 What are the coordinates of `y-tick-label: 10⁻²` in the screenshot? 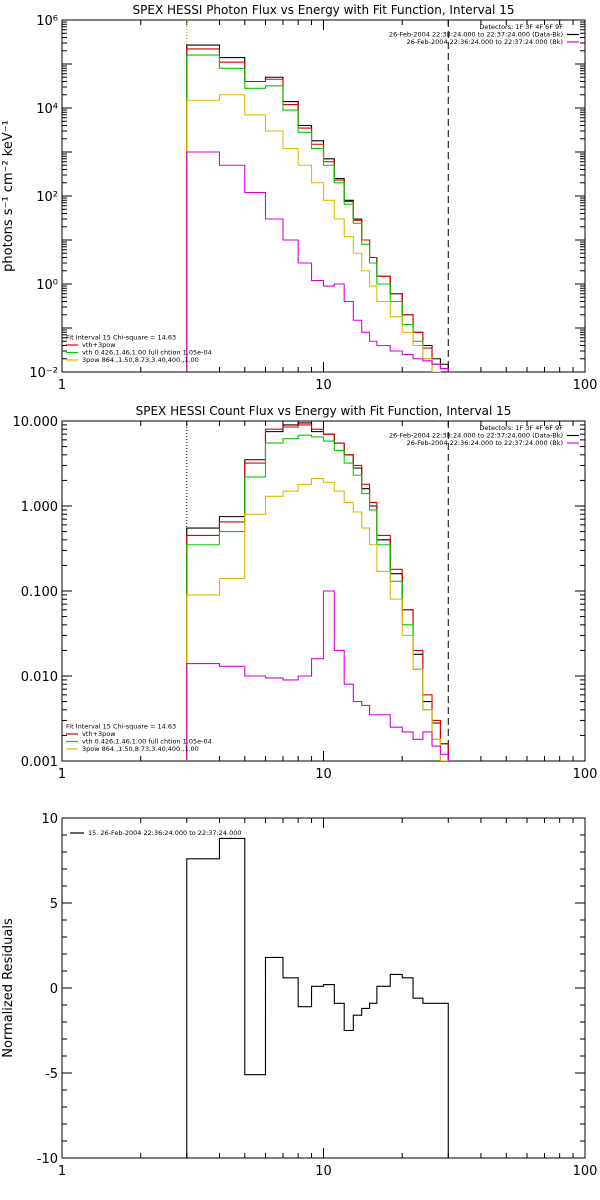 It's located at (43, 373).